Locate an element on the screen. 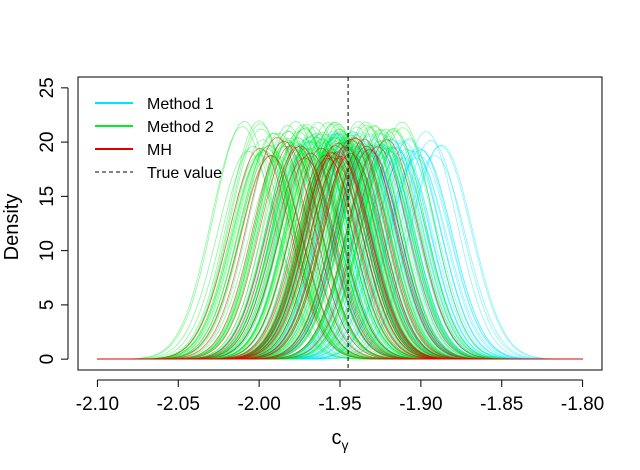 This screenshot has width=640, height=470. legend-label-mh: MH is located at coordinates (159, 150).